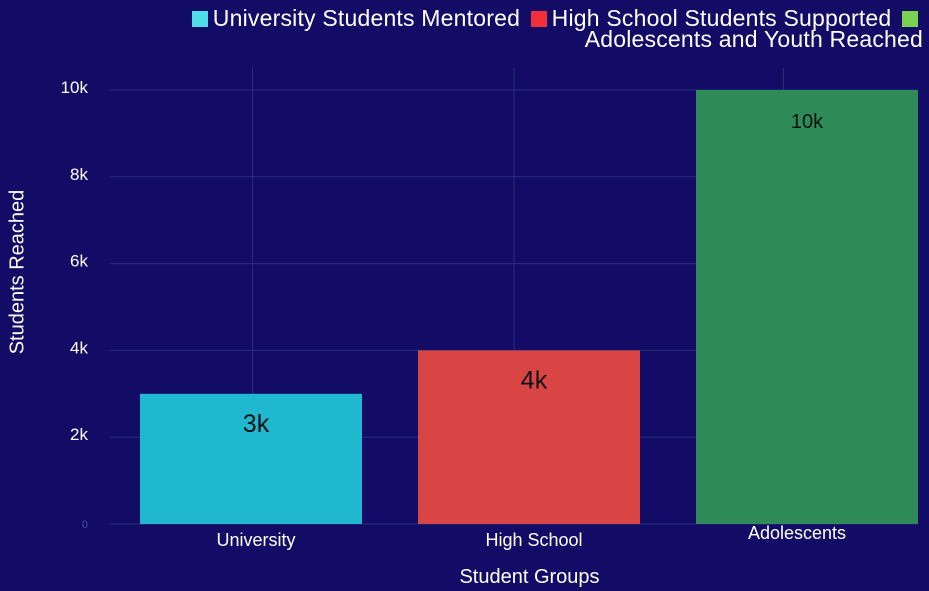 Image resolution: width=929 pixels, height=591 pixels. Describe the element at coordinates (79, 347) in the screenshot. I see `y-tick-label: 4k` at that location.